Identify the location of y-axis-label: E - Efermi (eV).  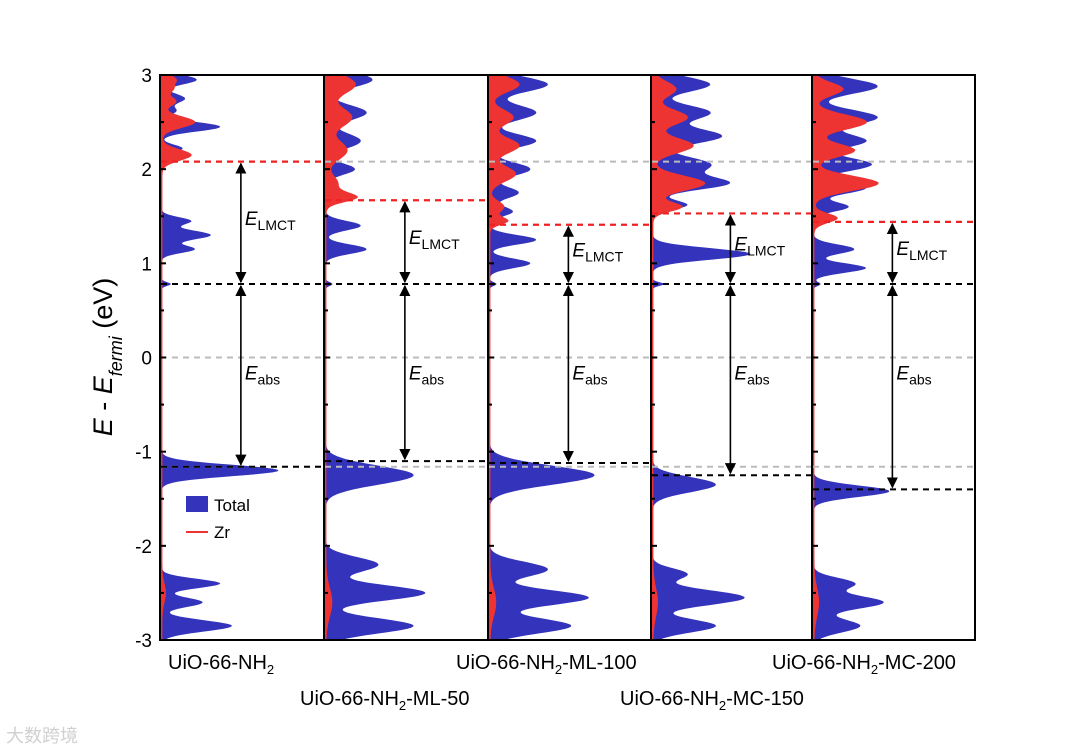
(107, 357).